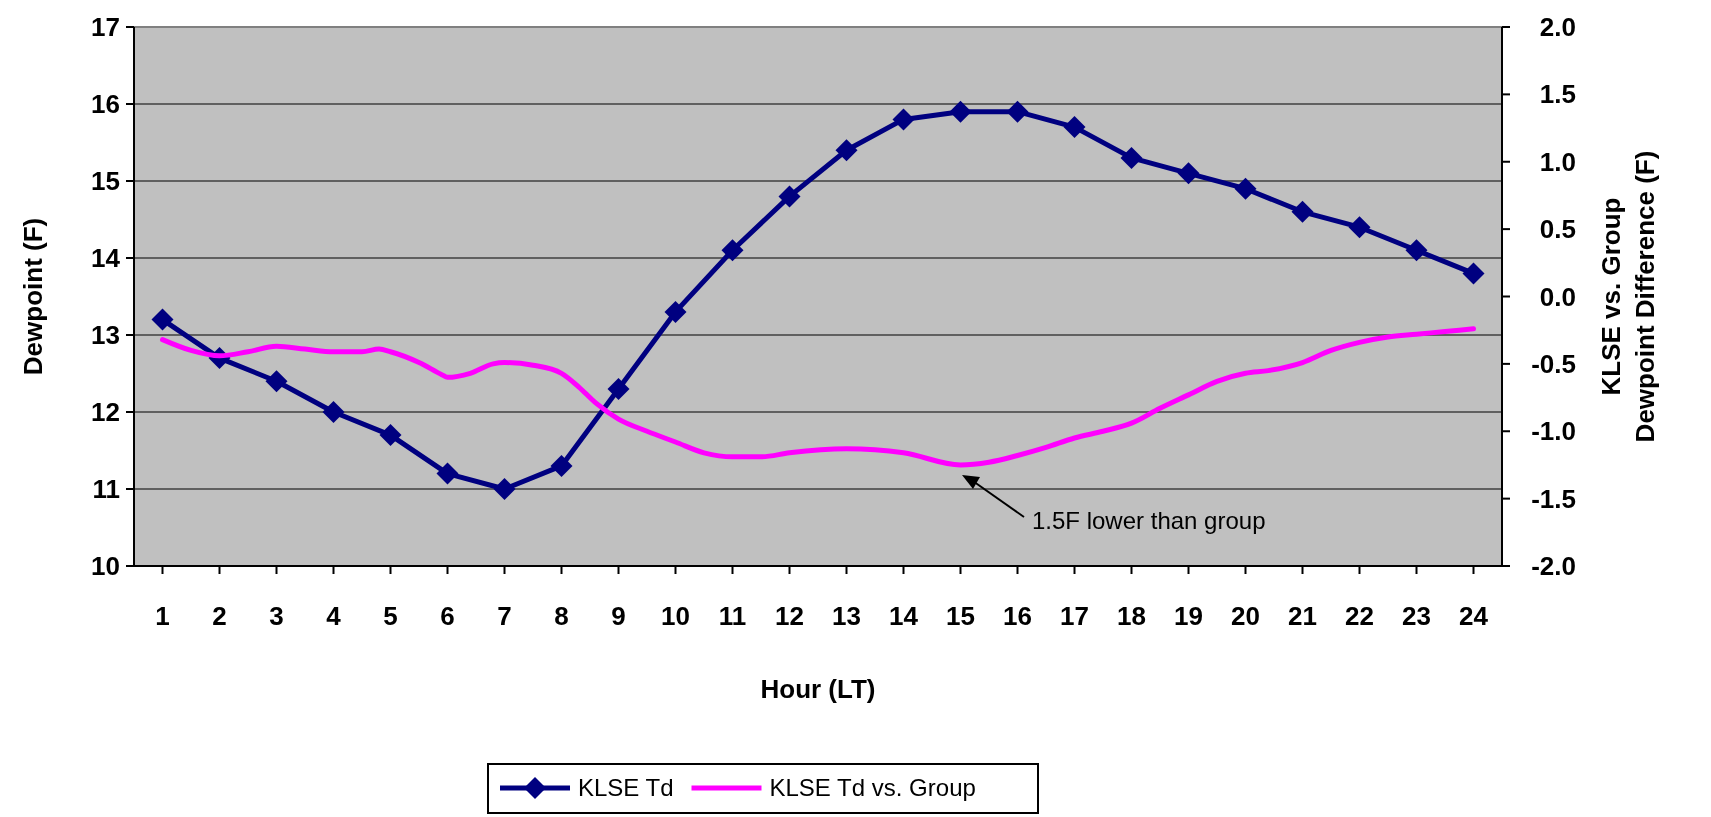 This screenshot has height=817, width=1711. Describe the element at coordinates (1553, 363) in the screenshot. I see `y2-tick-label: -0.5` at that location.